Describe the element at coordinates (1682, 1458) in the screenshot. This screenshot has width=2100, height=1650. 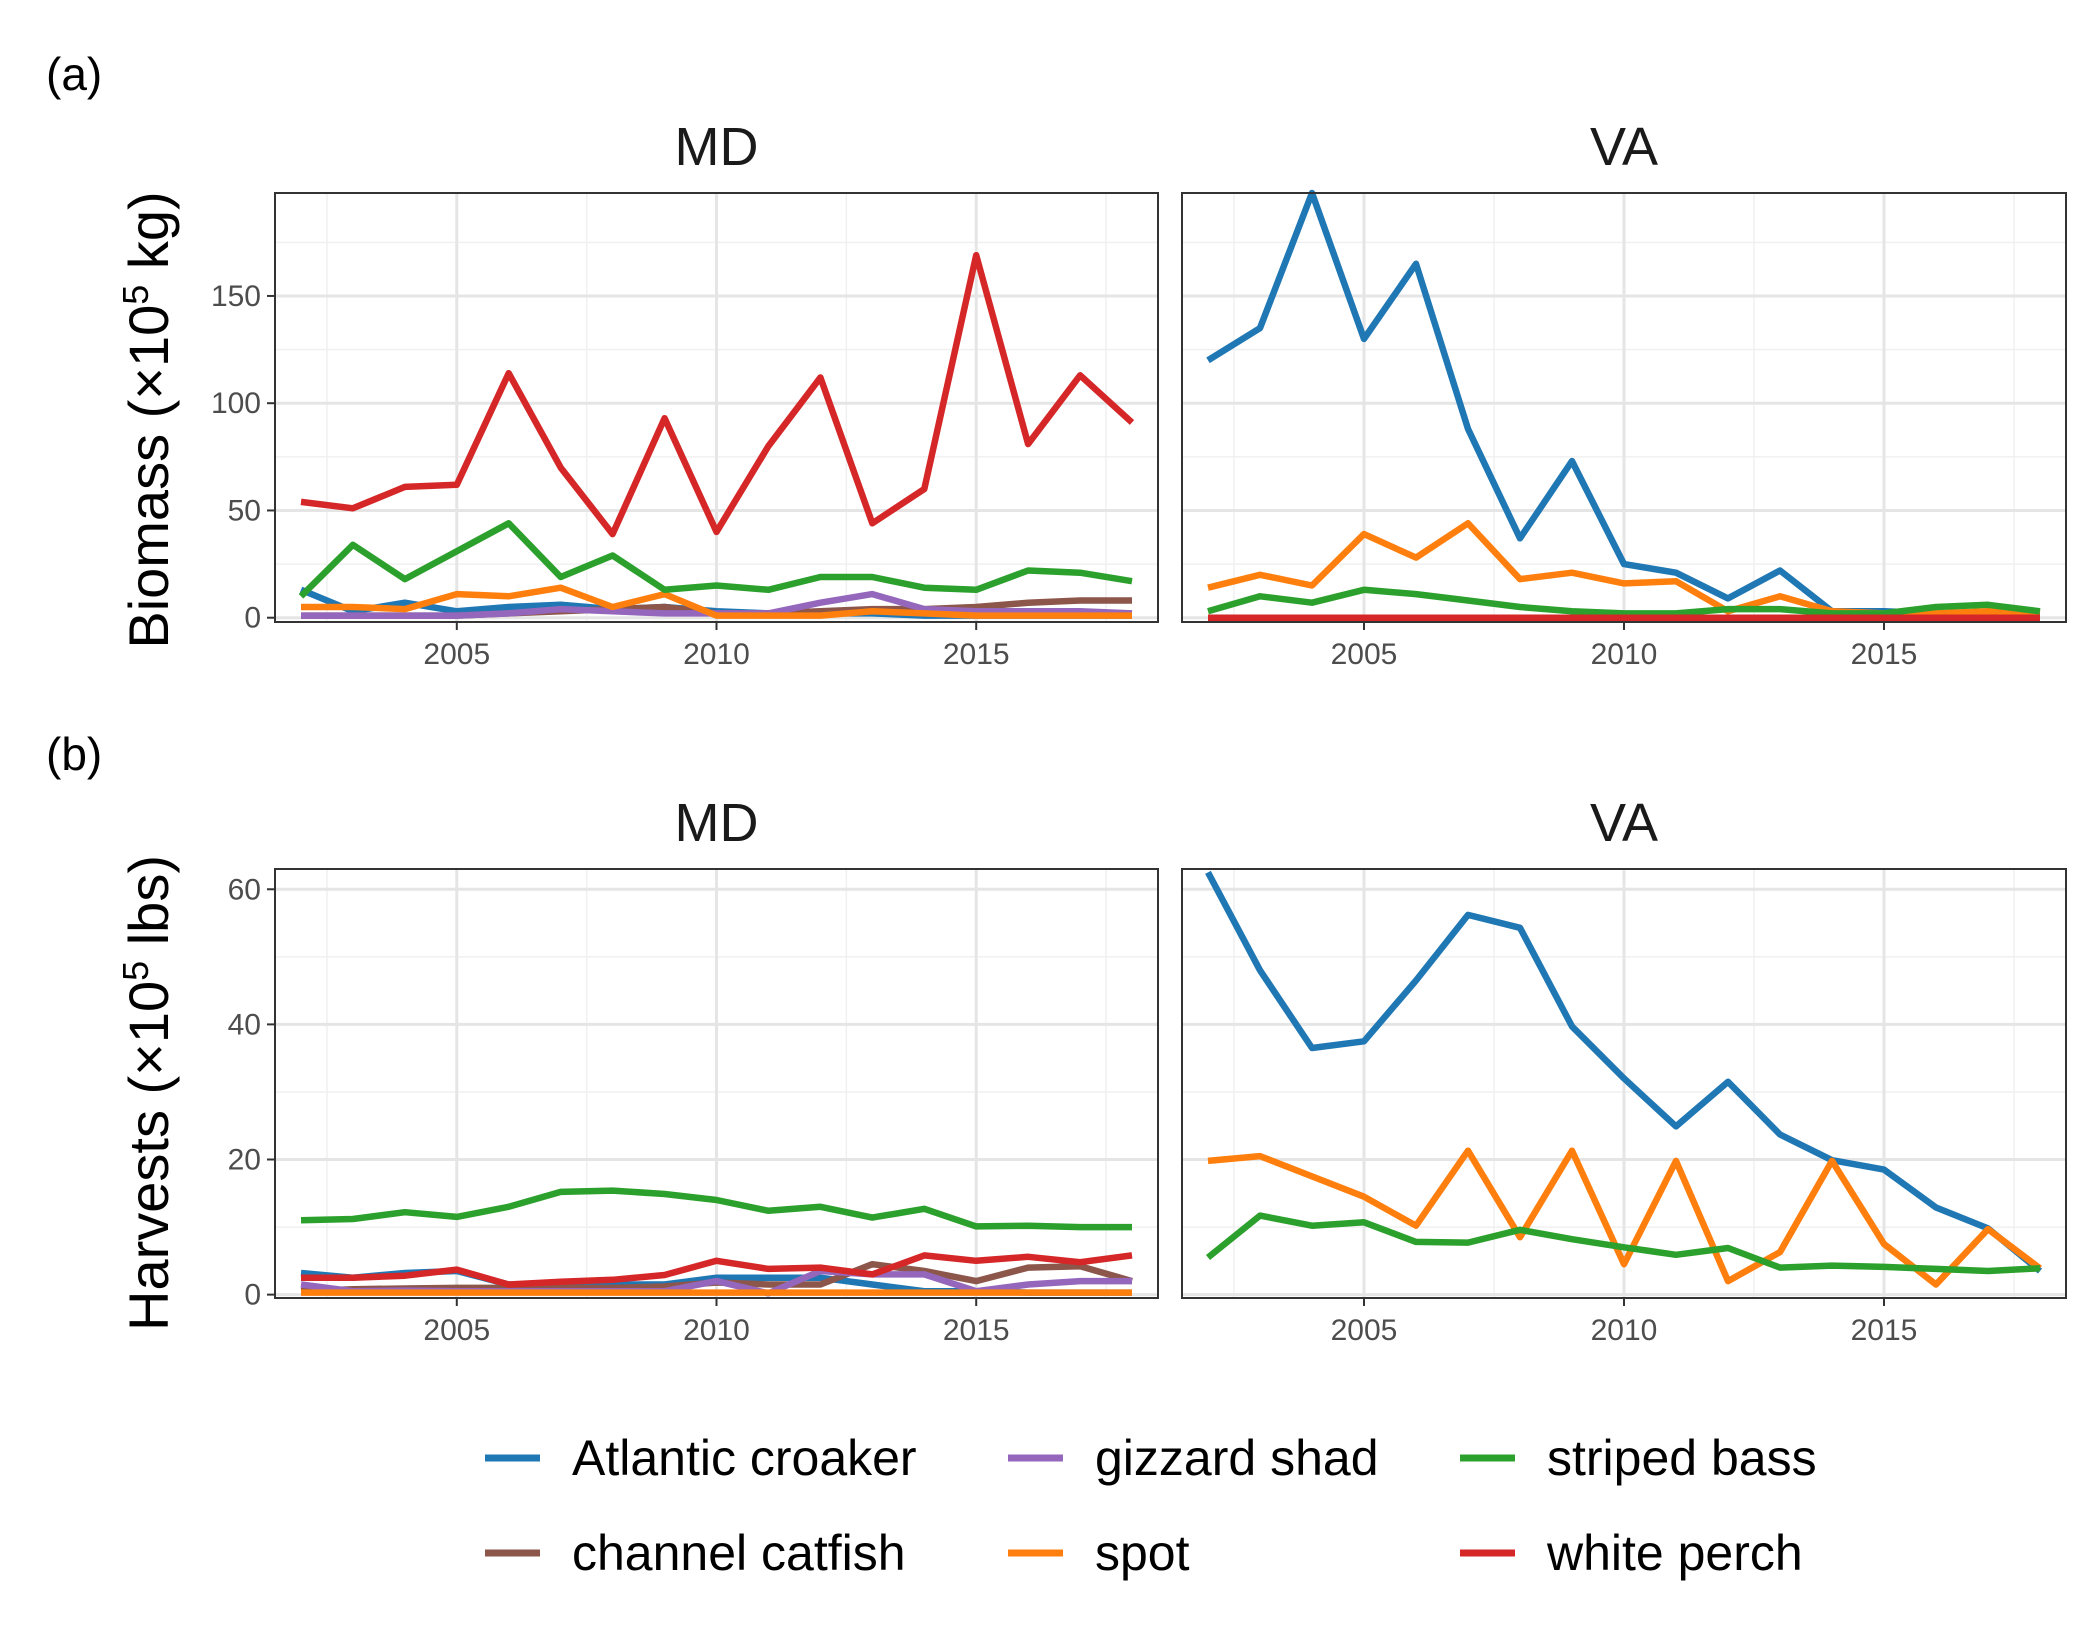
I see `legend-label-striped-bass: striped bass` at that location.